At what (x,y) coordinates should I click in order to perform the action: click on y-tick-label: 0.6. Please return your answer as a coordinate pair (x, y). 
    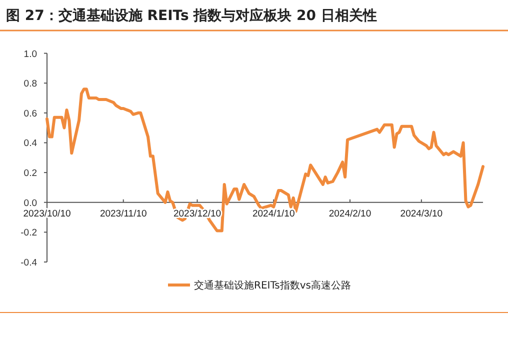
    Looking at the image, I should click on (30, 114).